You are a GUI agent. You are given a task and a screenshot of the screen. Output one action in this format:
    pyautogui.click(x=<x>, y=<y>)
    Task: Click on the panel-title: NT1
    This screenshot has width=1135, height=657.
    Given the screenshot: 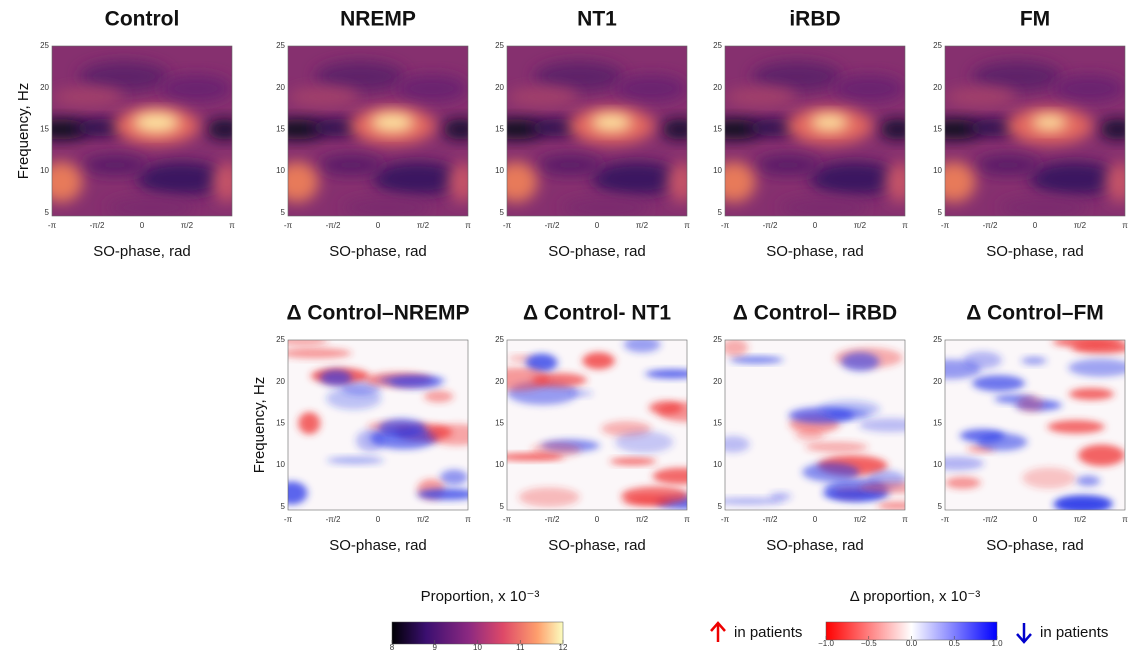 What is the action you would take?
    pyautogui.click(x=597, y=19)
    